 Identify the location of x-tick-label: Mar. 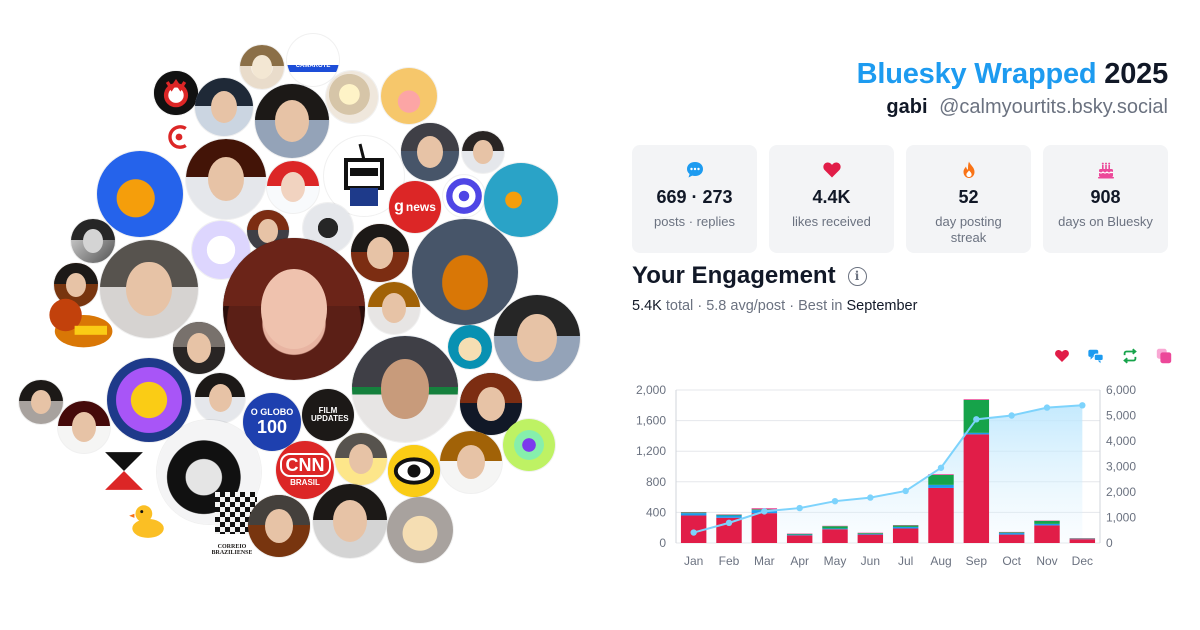
(764, 561).